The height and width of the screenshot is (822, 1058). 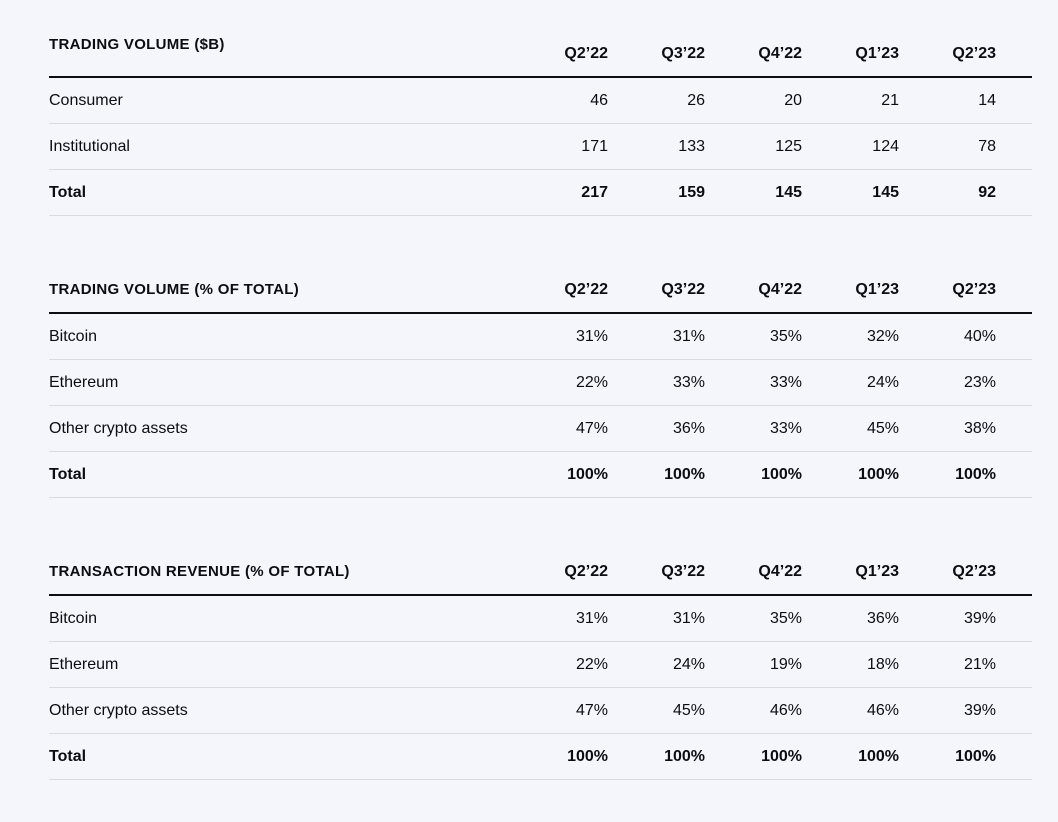 I want to click on table-row-ethereum: Ethereum 22% 24% 19% 18% 21%, so click(x=540, y=664).